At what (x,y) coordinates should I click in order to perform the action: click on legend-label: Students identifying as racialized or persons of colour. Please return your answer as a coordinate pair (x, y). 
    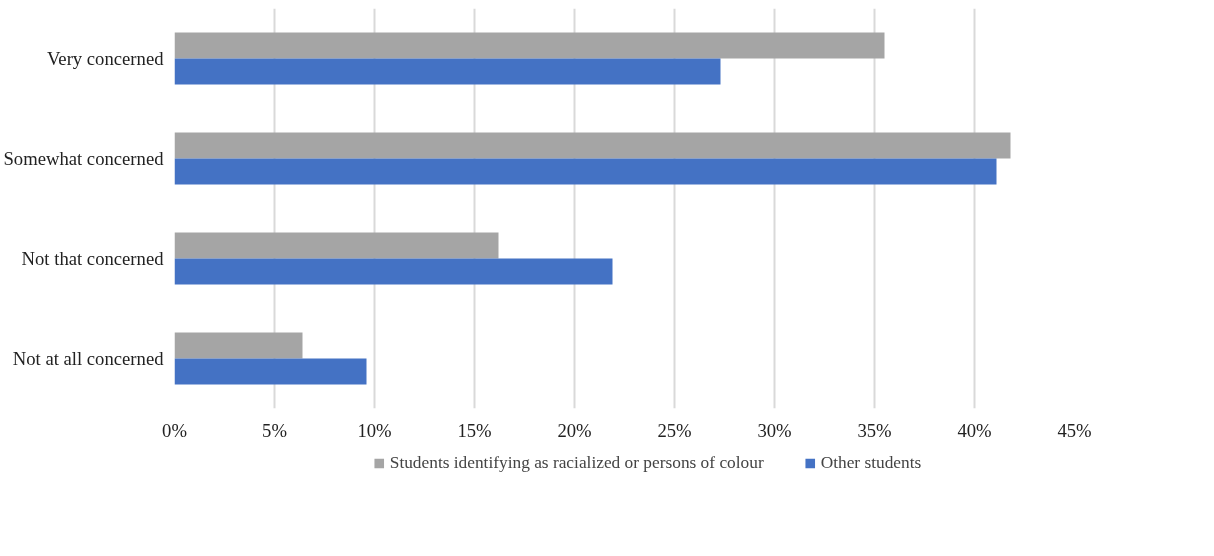
    Looking at the image, I should click on (576, 463).